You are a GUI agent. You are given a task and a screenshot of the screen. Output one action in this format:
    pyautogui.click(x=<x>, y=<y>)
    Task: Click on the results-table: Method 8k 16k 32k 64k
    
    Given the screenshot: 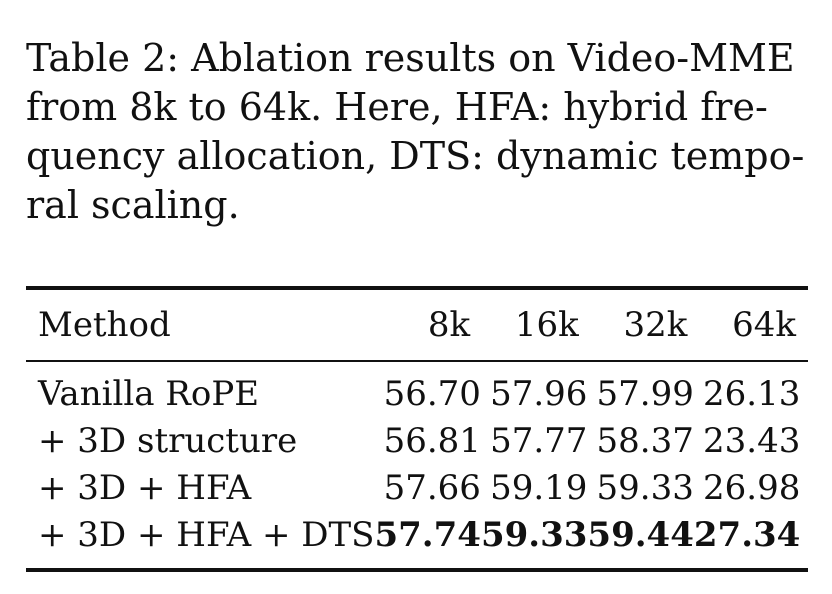 What is the action you would take?
    pyautogui.click(x=417, y=325)
    